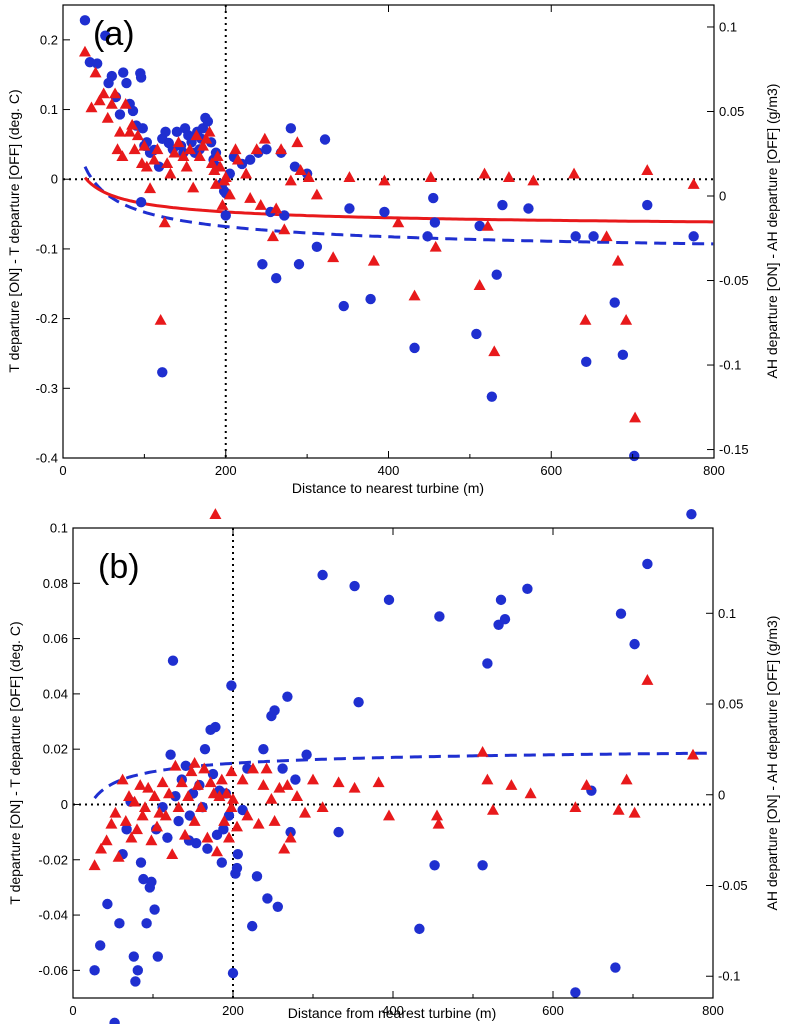 This screenshot has height=1024, width=789. Describe the element at coordinates (551, 470) in the screenshot. I see `panel-a-x-tick-label: 600` at that location.